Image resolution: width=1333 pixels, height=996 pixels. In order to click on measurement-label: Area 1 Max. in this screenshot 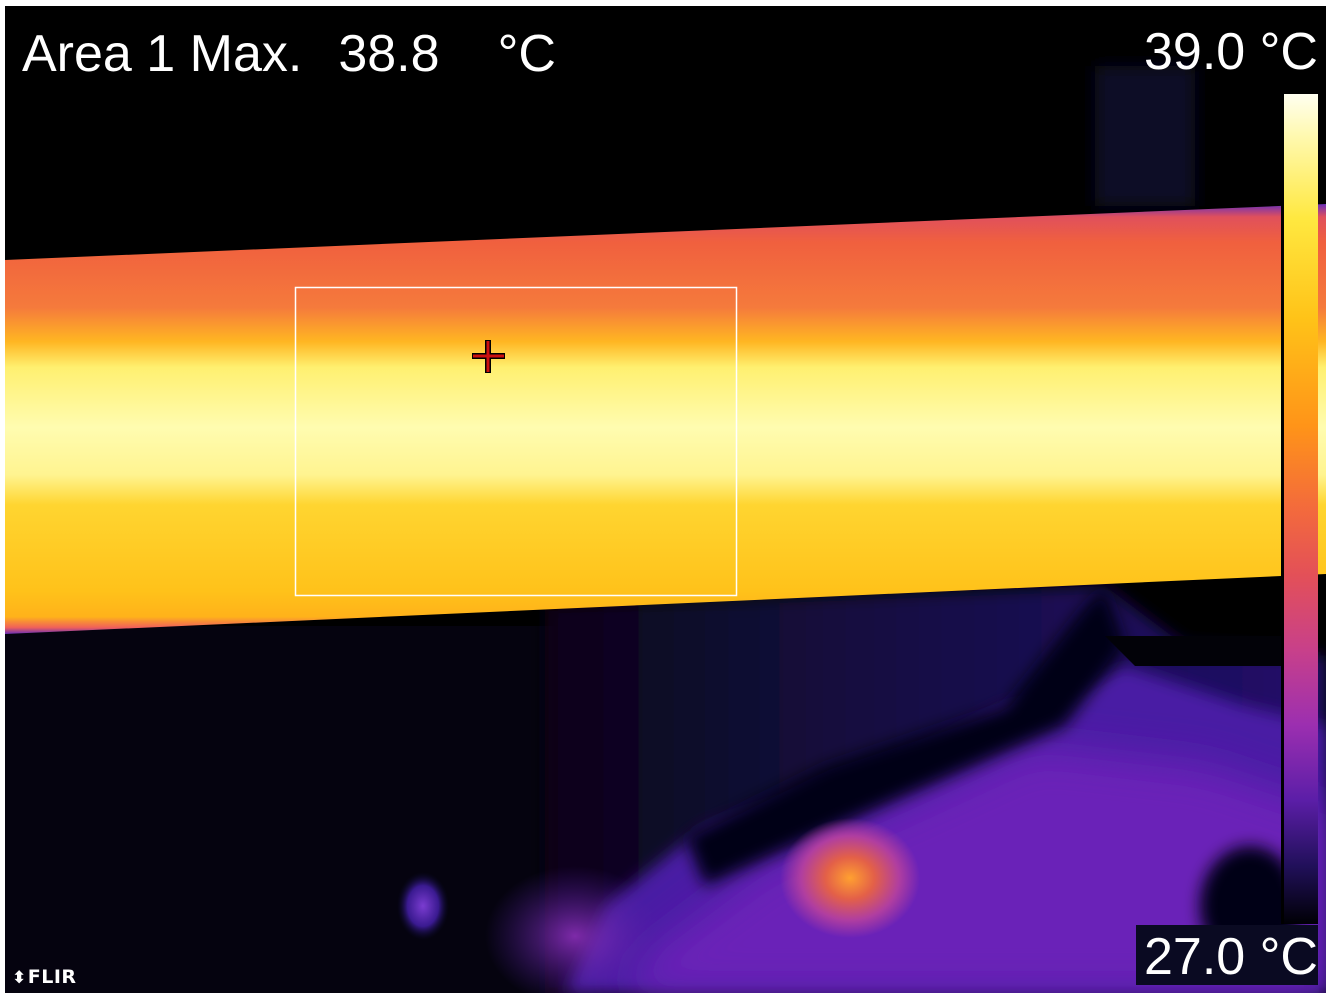, I will do `click(162, 54)`.